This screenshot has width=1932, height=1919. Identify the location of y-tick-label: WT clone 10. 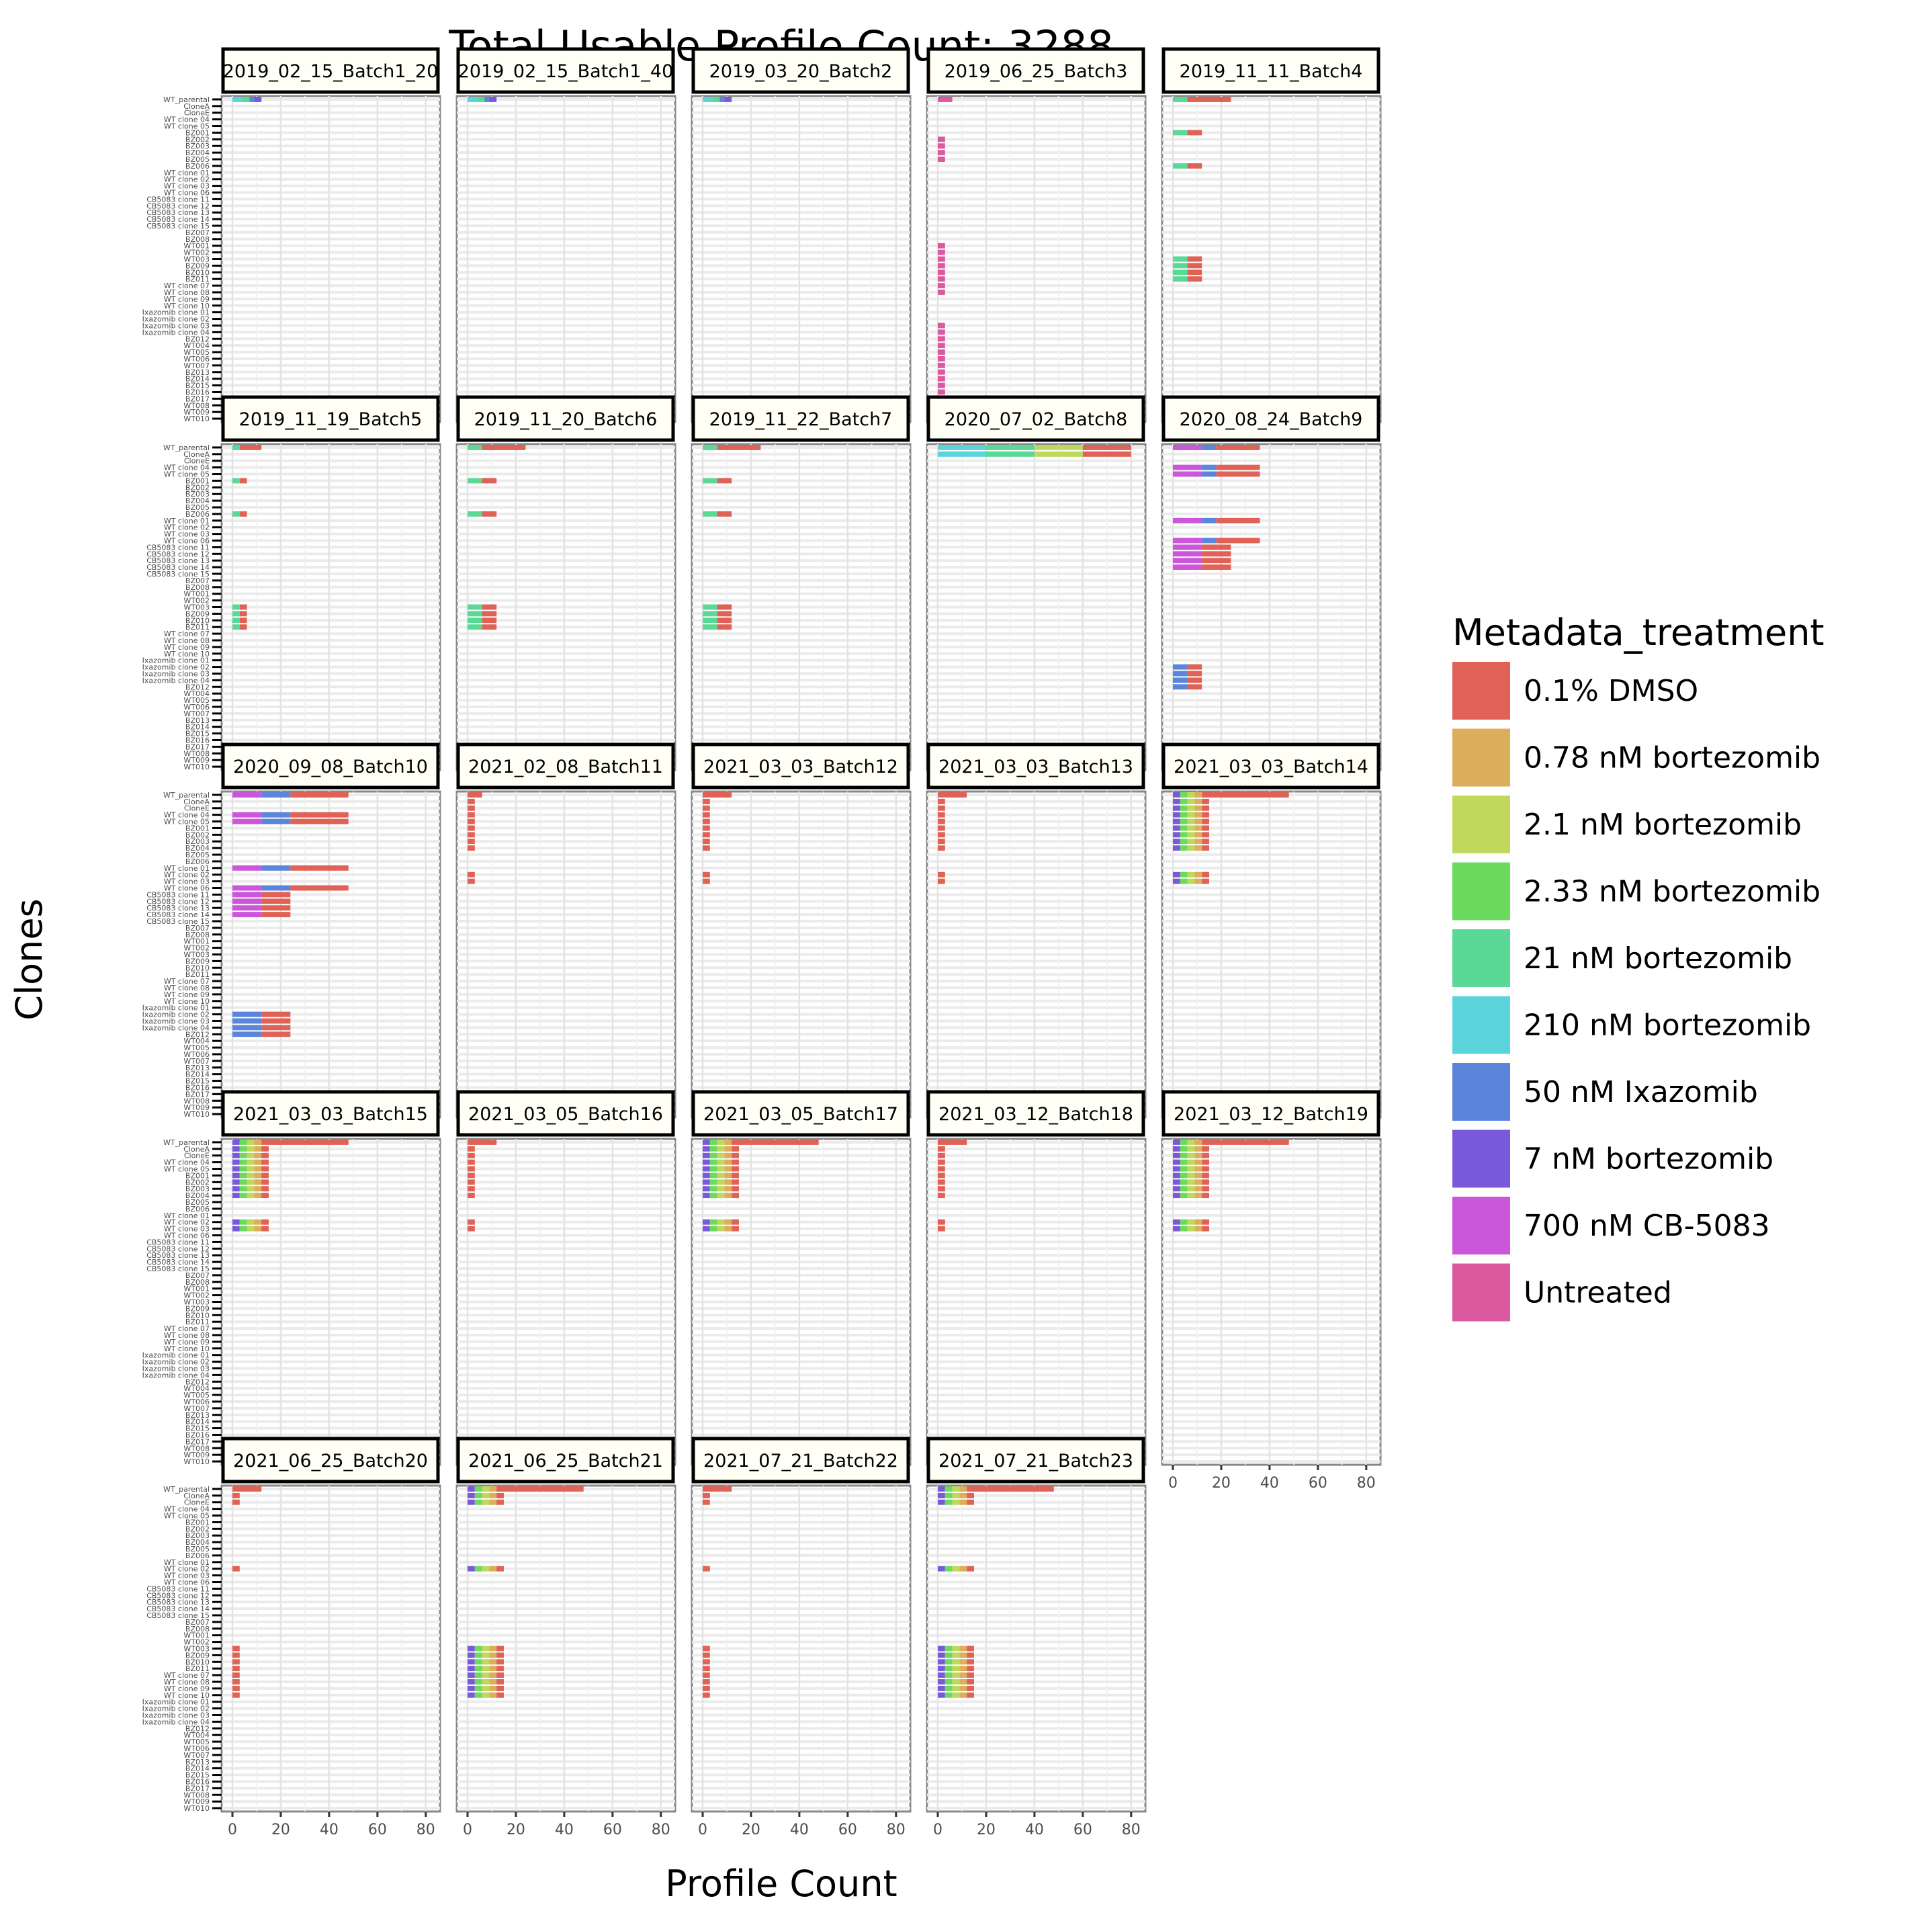
(187, 1696).